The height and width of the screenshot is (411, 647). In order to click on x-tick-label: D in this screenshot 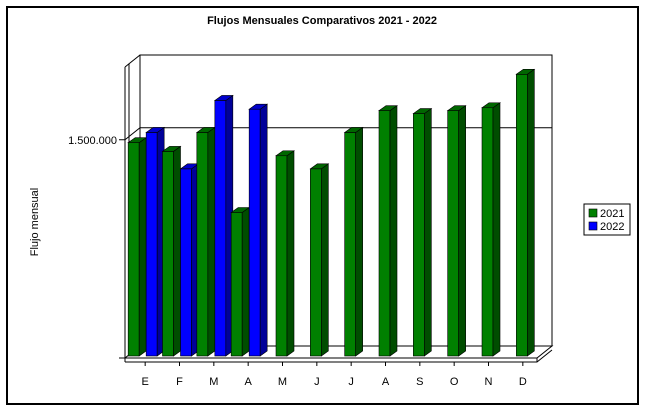, I will do `click(523, 382)`.